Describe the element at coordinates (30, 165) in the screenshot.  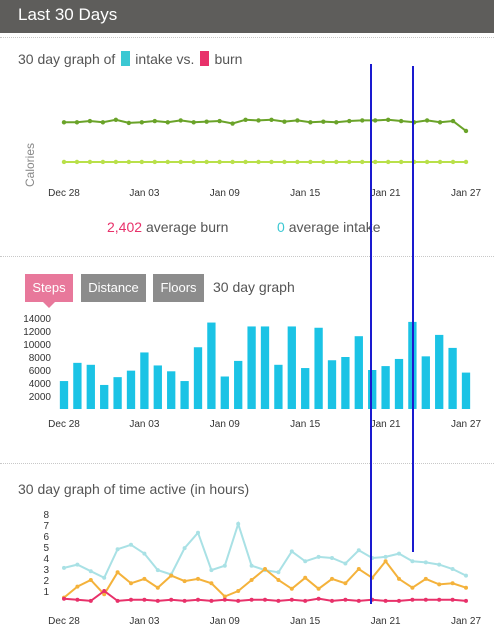
I see `calories-y-axis-label: Calories` at that location.